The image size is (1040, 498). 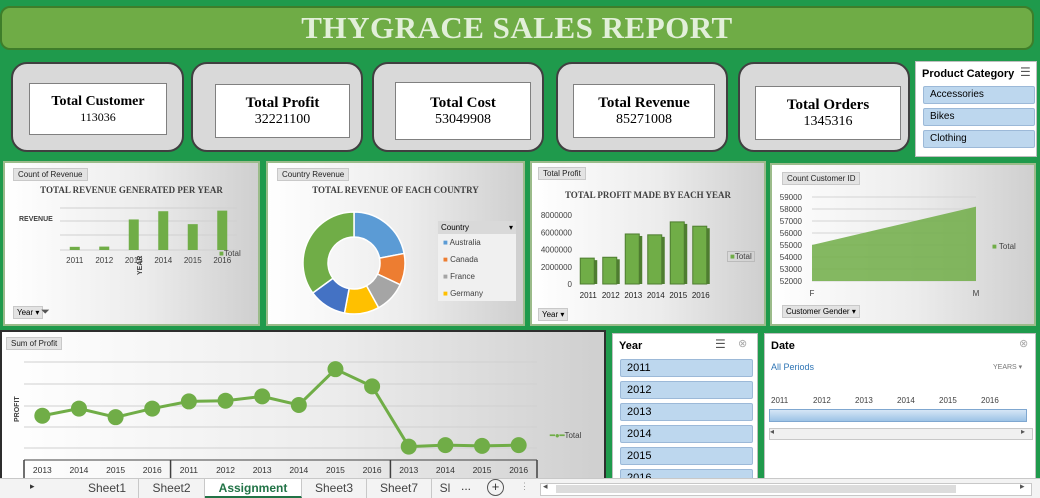 I want to click on kpi-box: Total Profit 32221100, so click(x=282, y=111).